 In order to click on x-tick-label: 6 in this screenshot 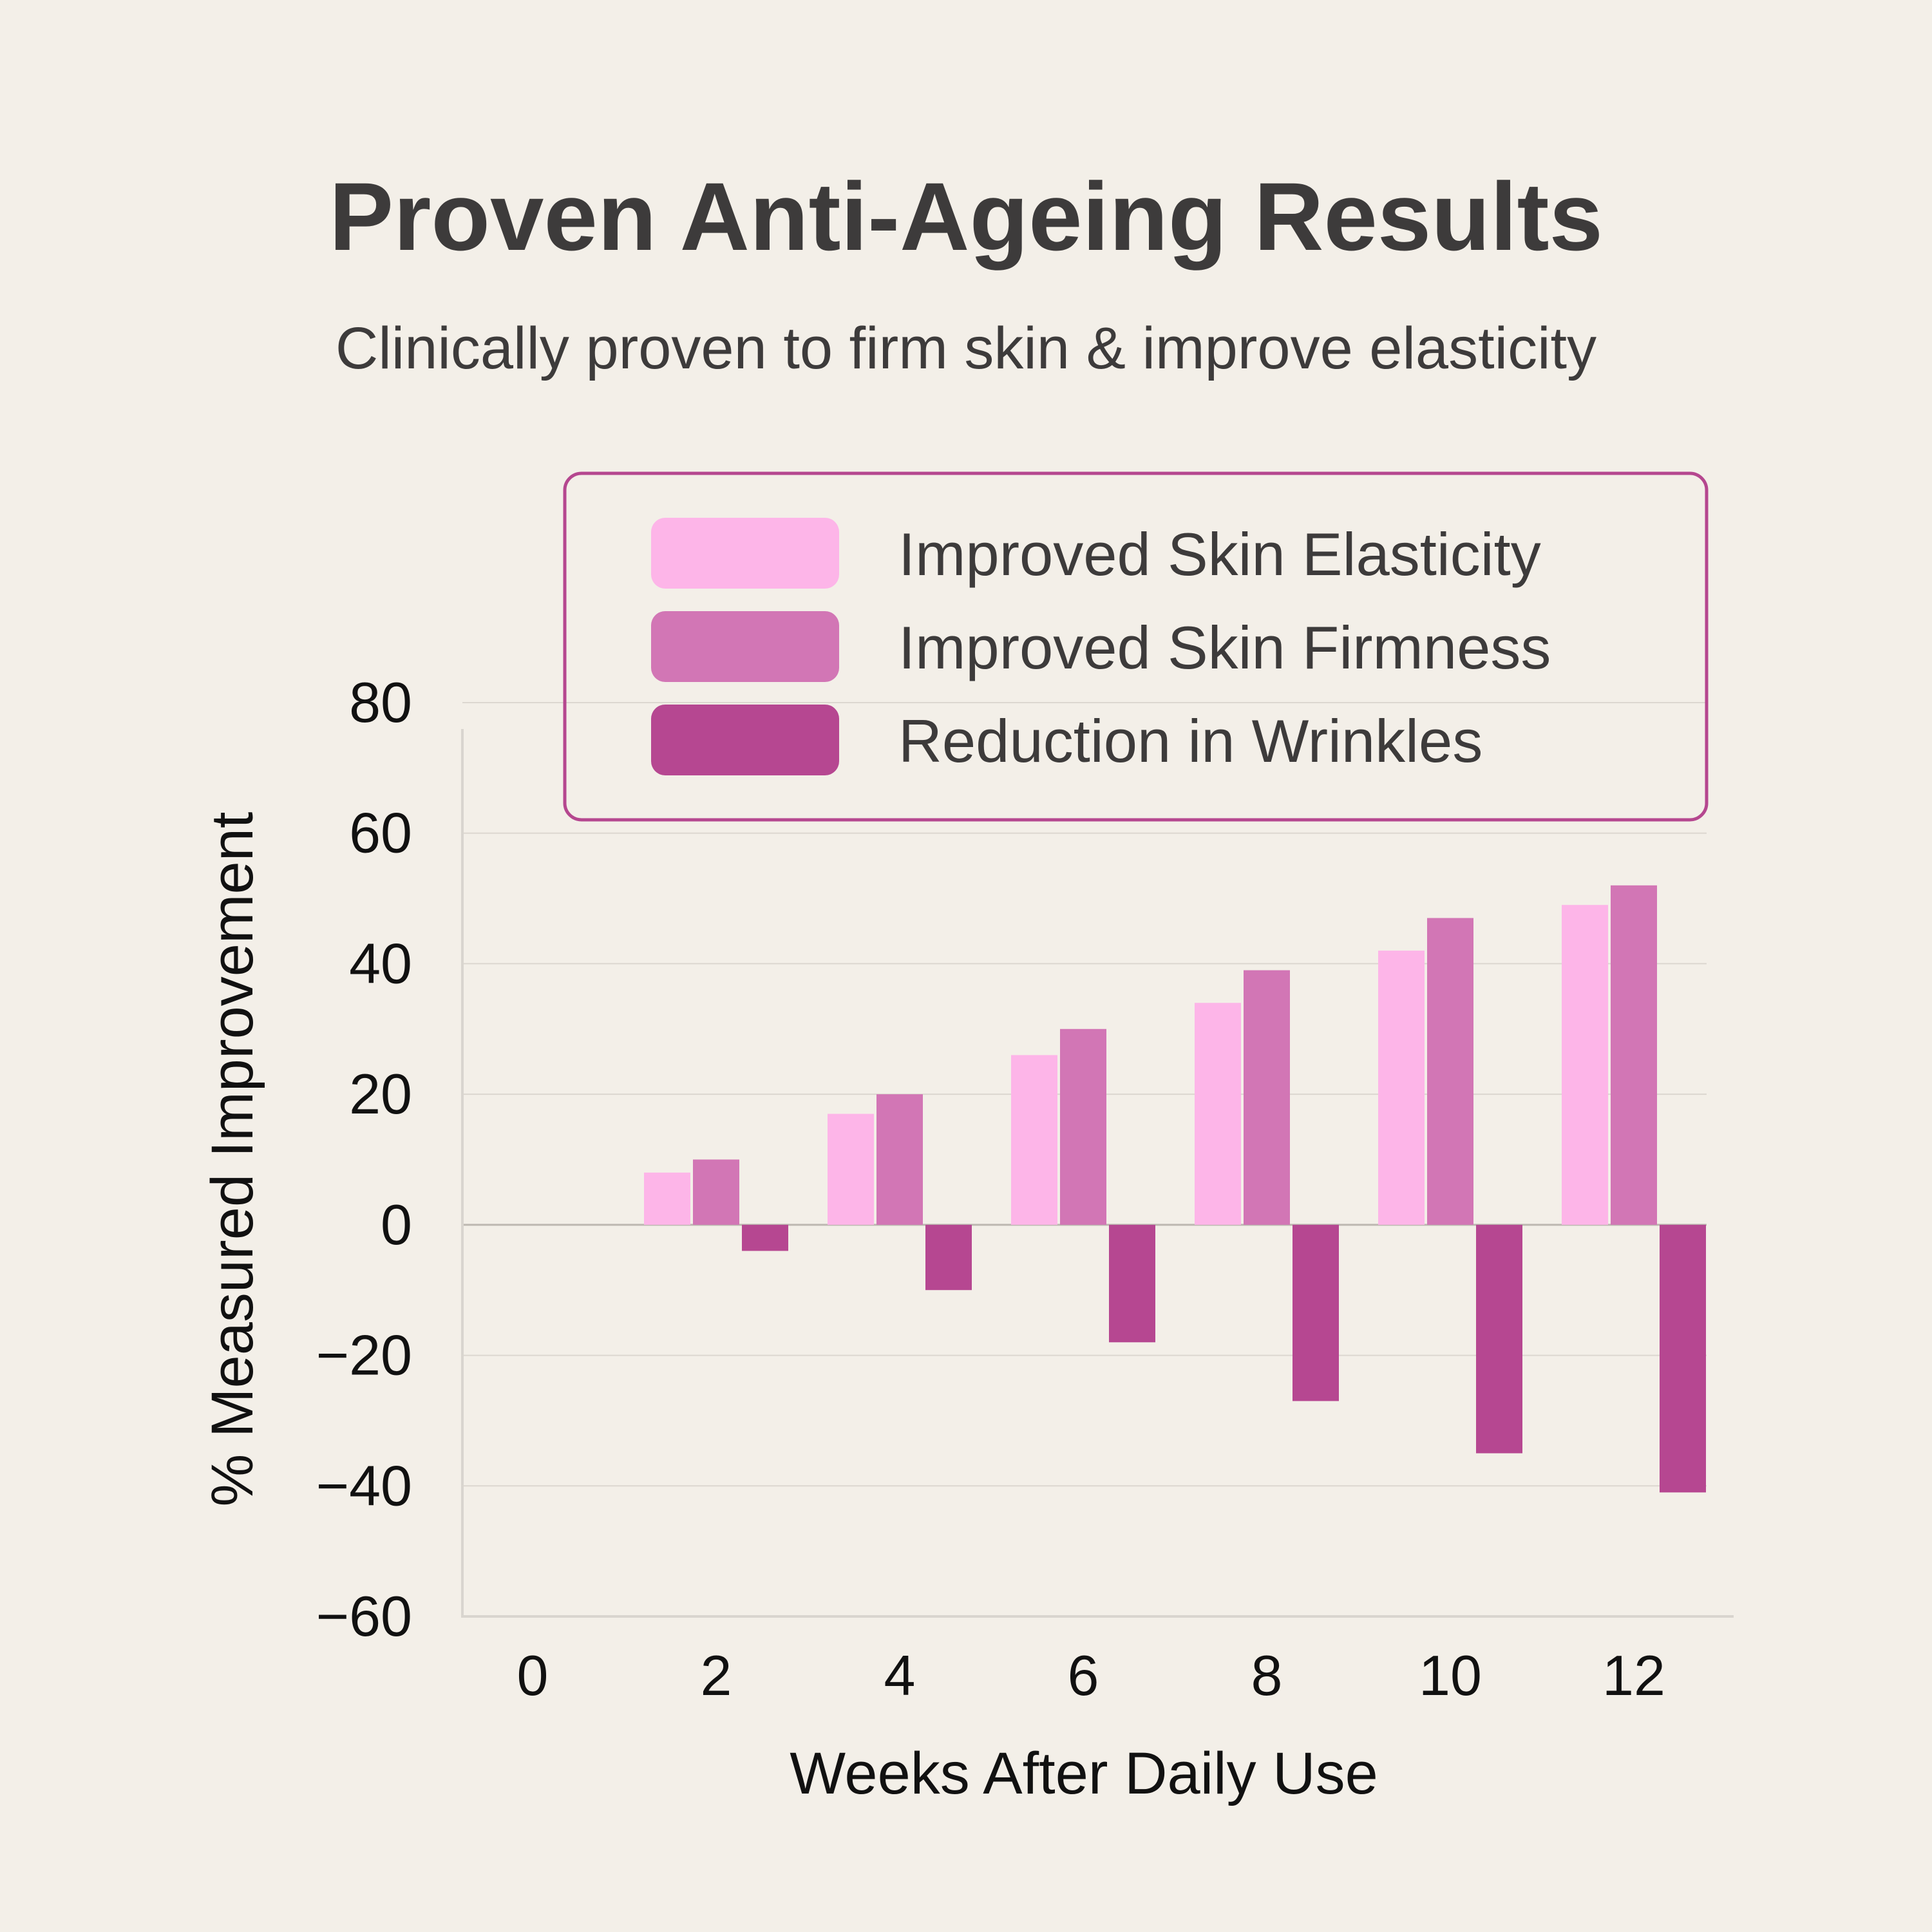, I will do `click(1083, 1675)`.